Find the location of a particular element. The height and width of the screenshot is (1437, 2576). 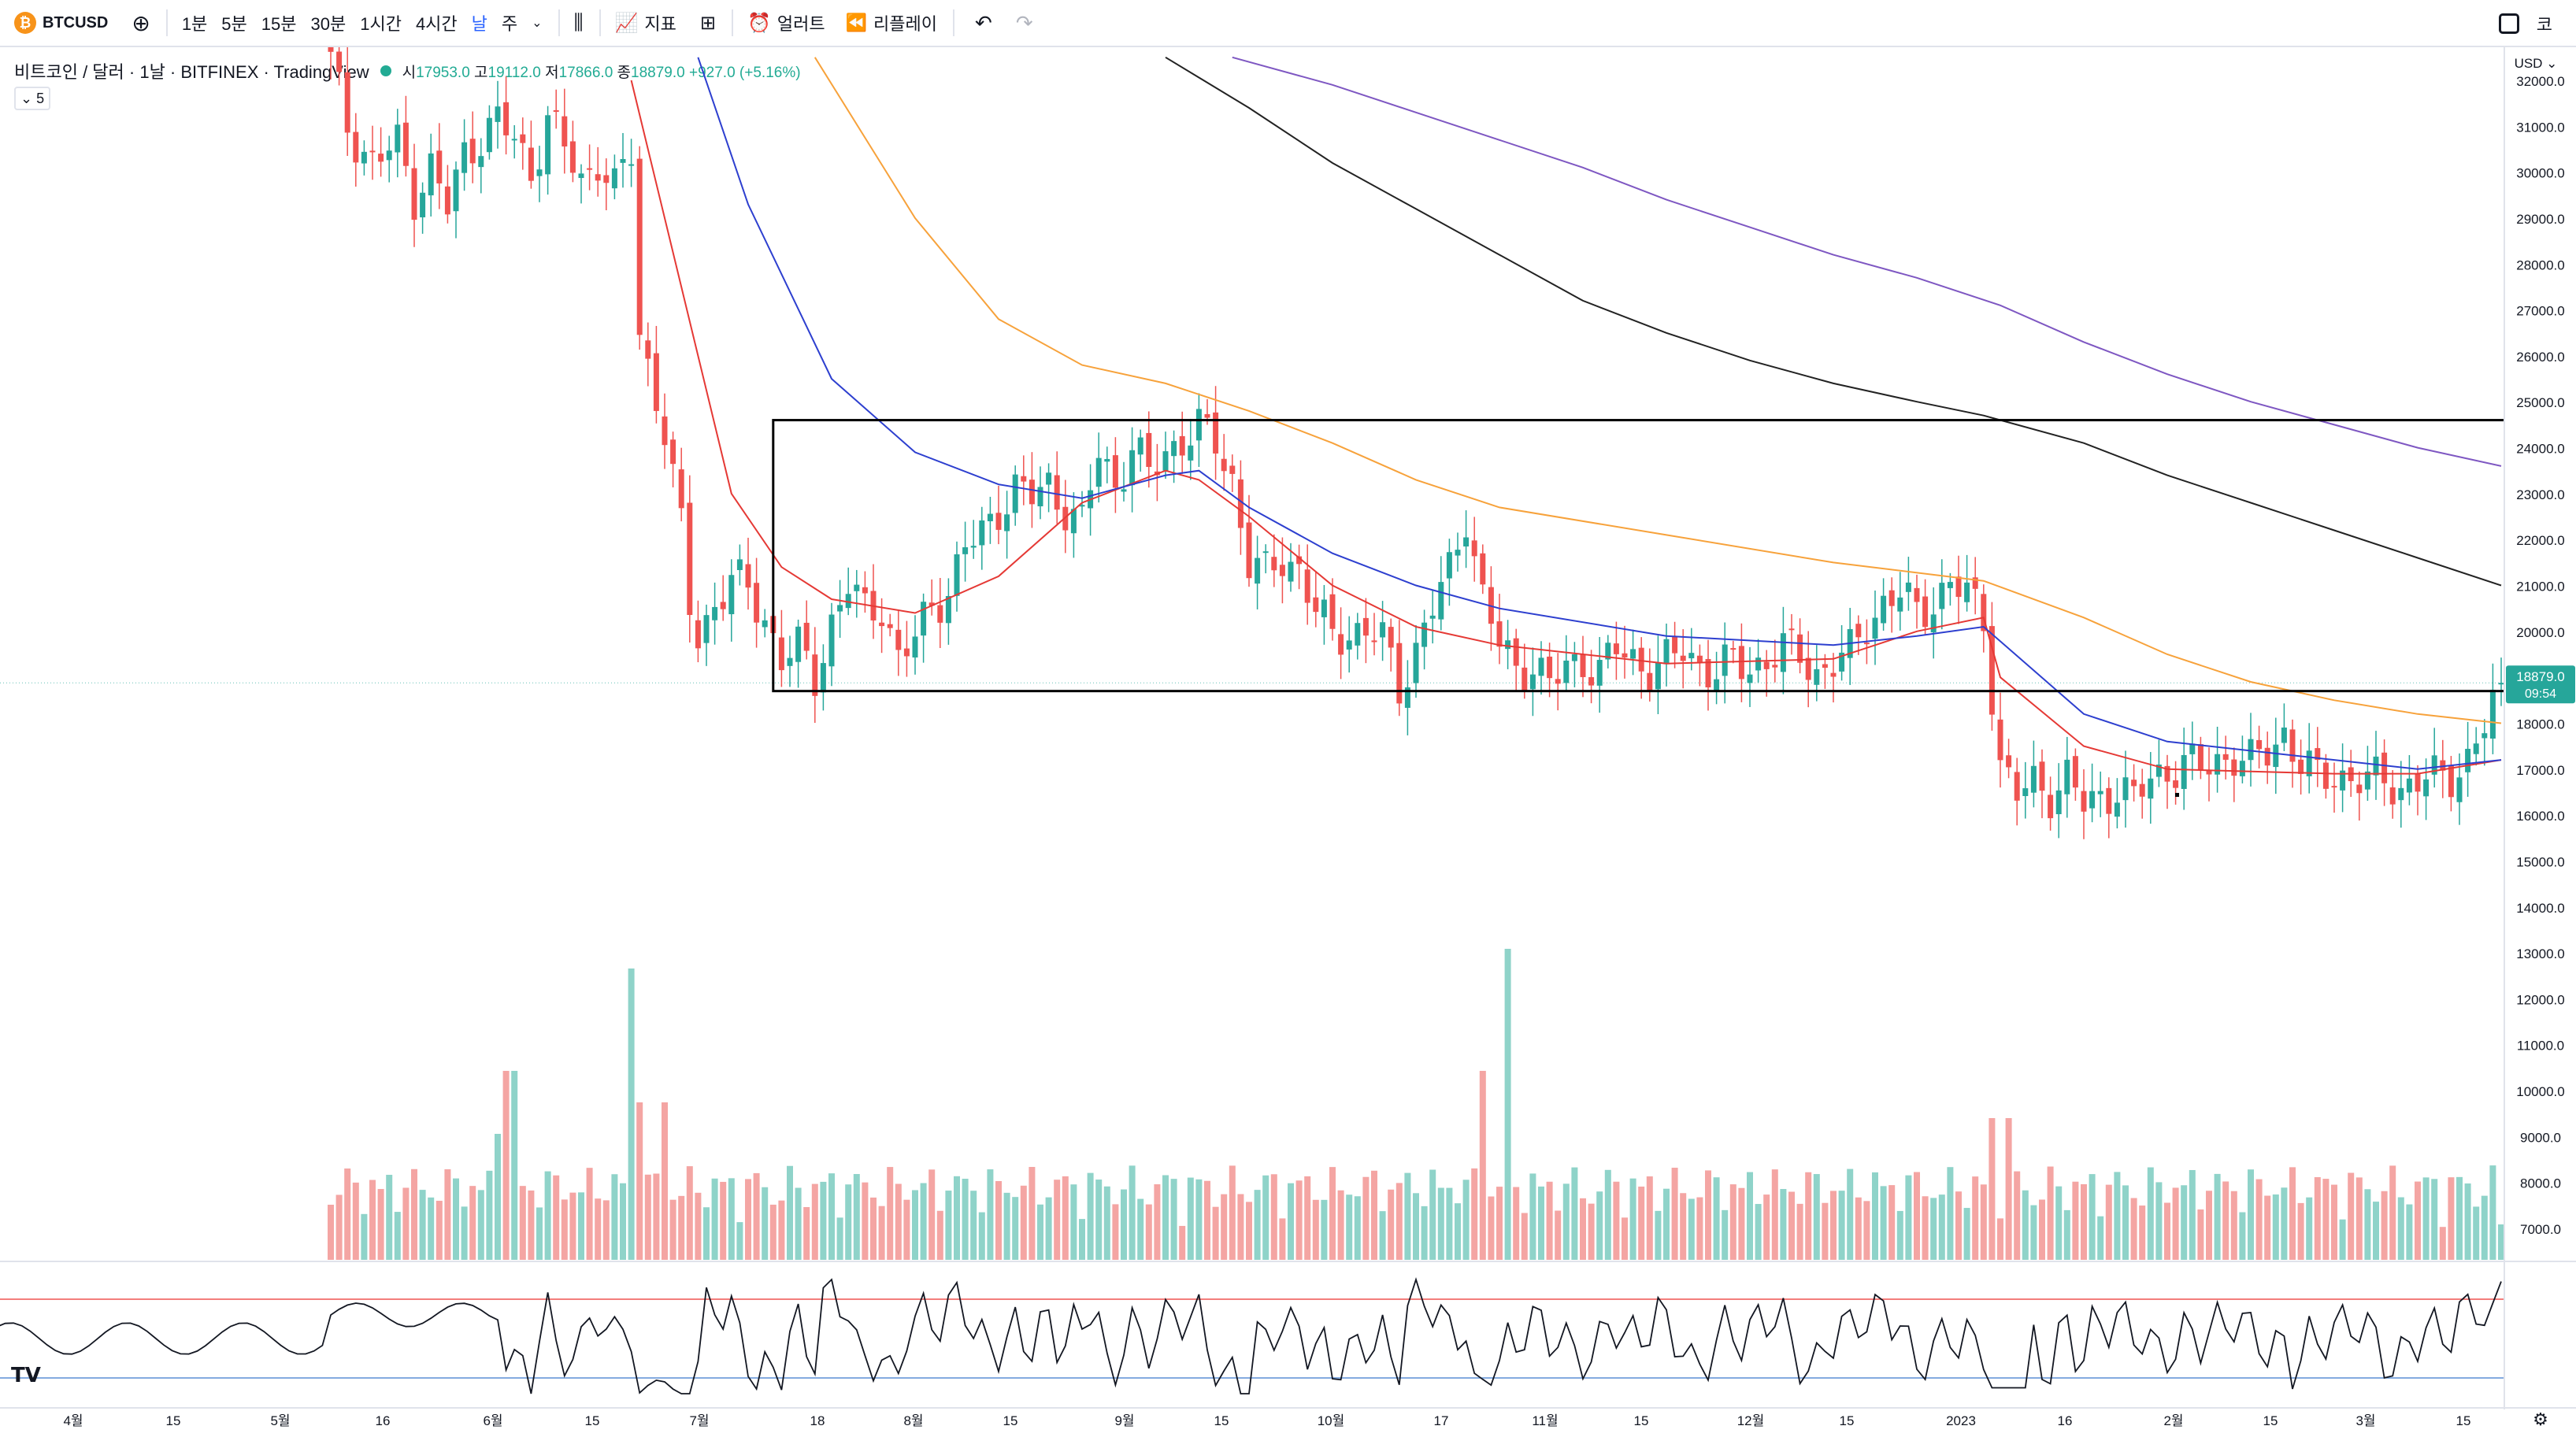

interval-1h: 1시간 is located at coordinates (381, 24).